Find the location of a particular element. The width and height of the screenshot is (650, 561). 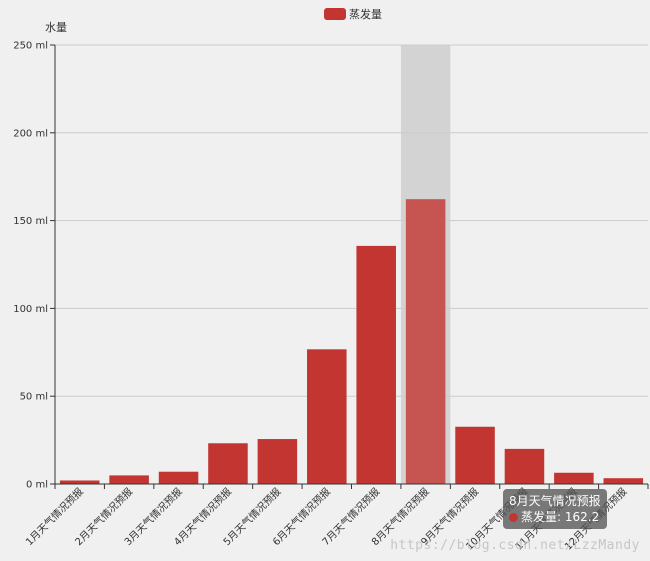

tooltip-series-marker is located at coordinates (513, 517).